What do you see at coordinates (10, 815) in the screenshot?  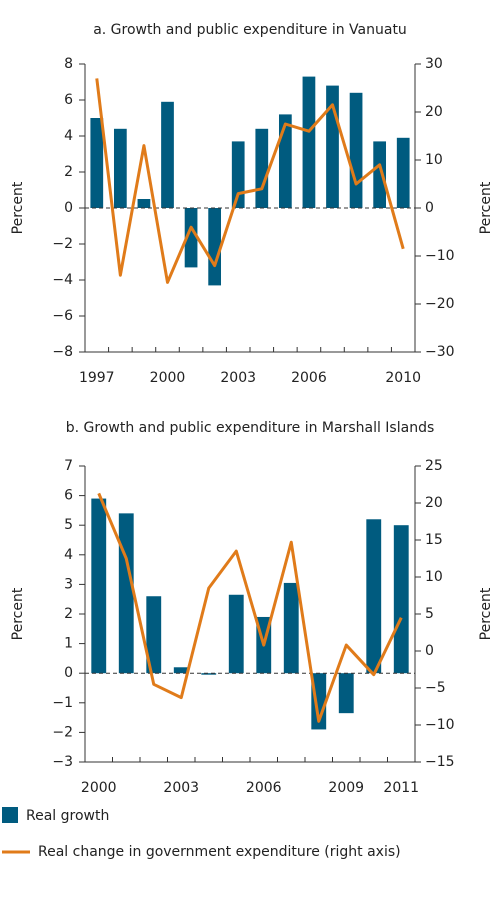 I see `legend-swatch` at bounding box center [10, 815].